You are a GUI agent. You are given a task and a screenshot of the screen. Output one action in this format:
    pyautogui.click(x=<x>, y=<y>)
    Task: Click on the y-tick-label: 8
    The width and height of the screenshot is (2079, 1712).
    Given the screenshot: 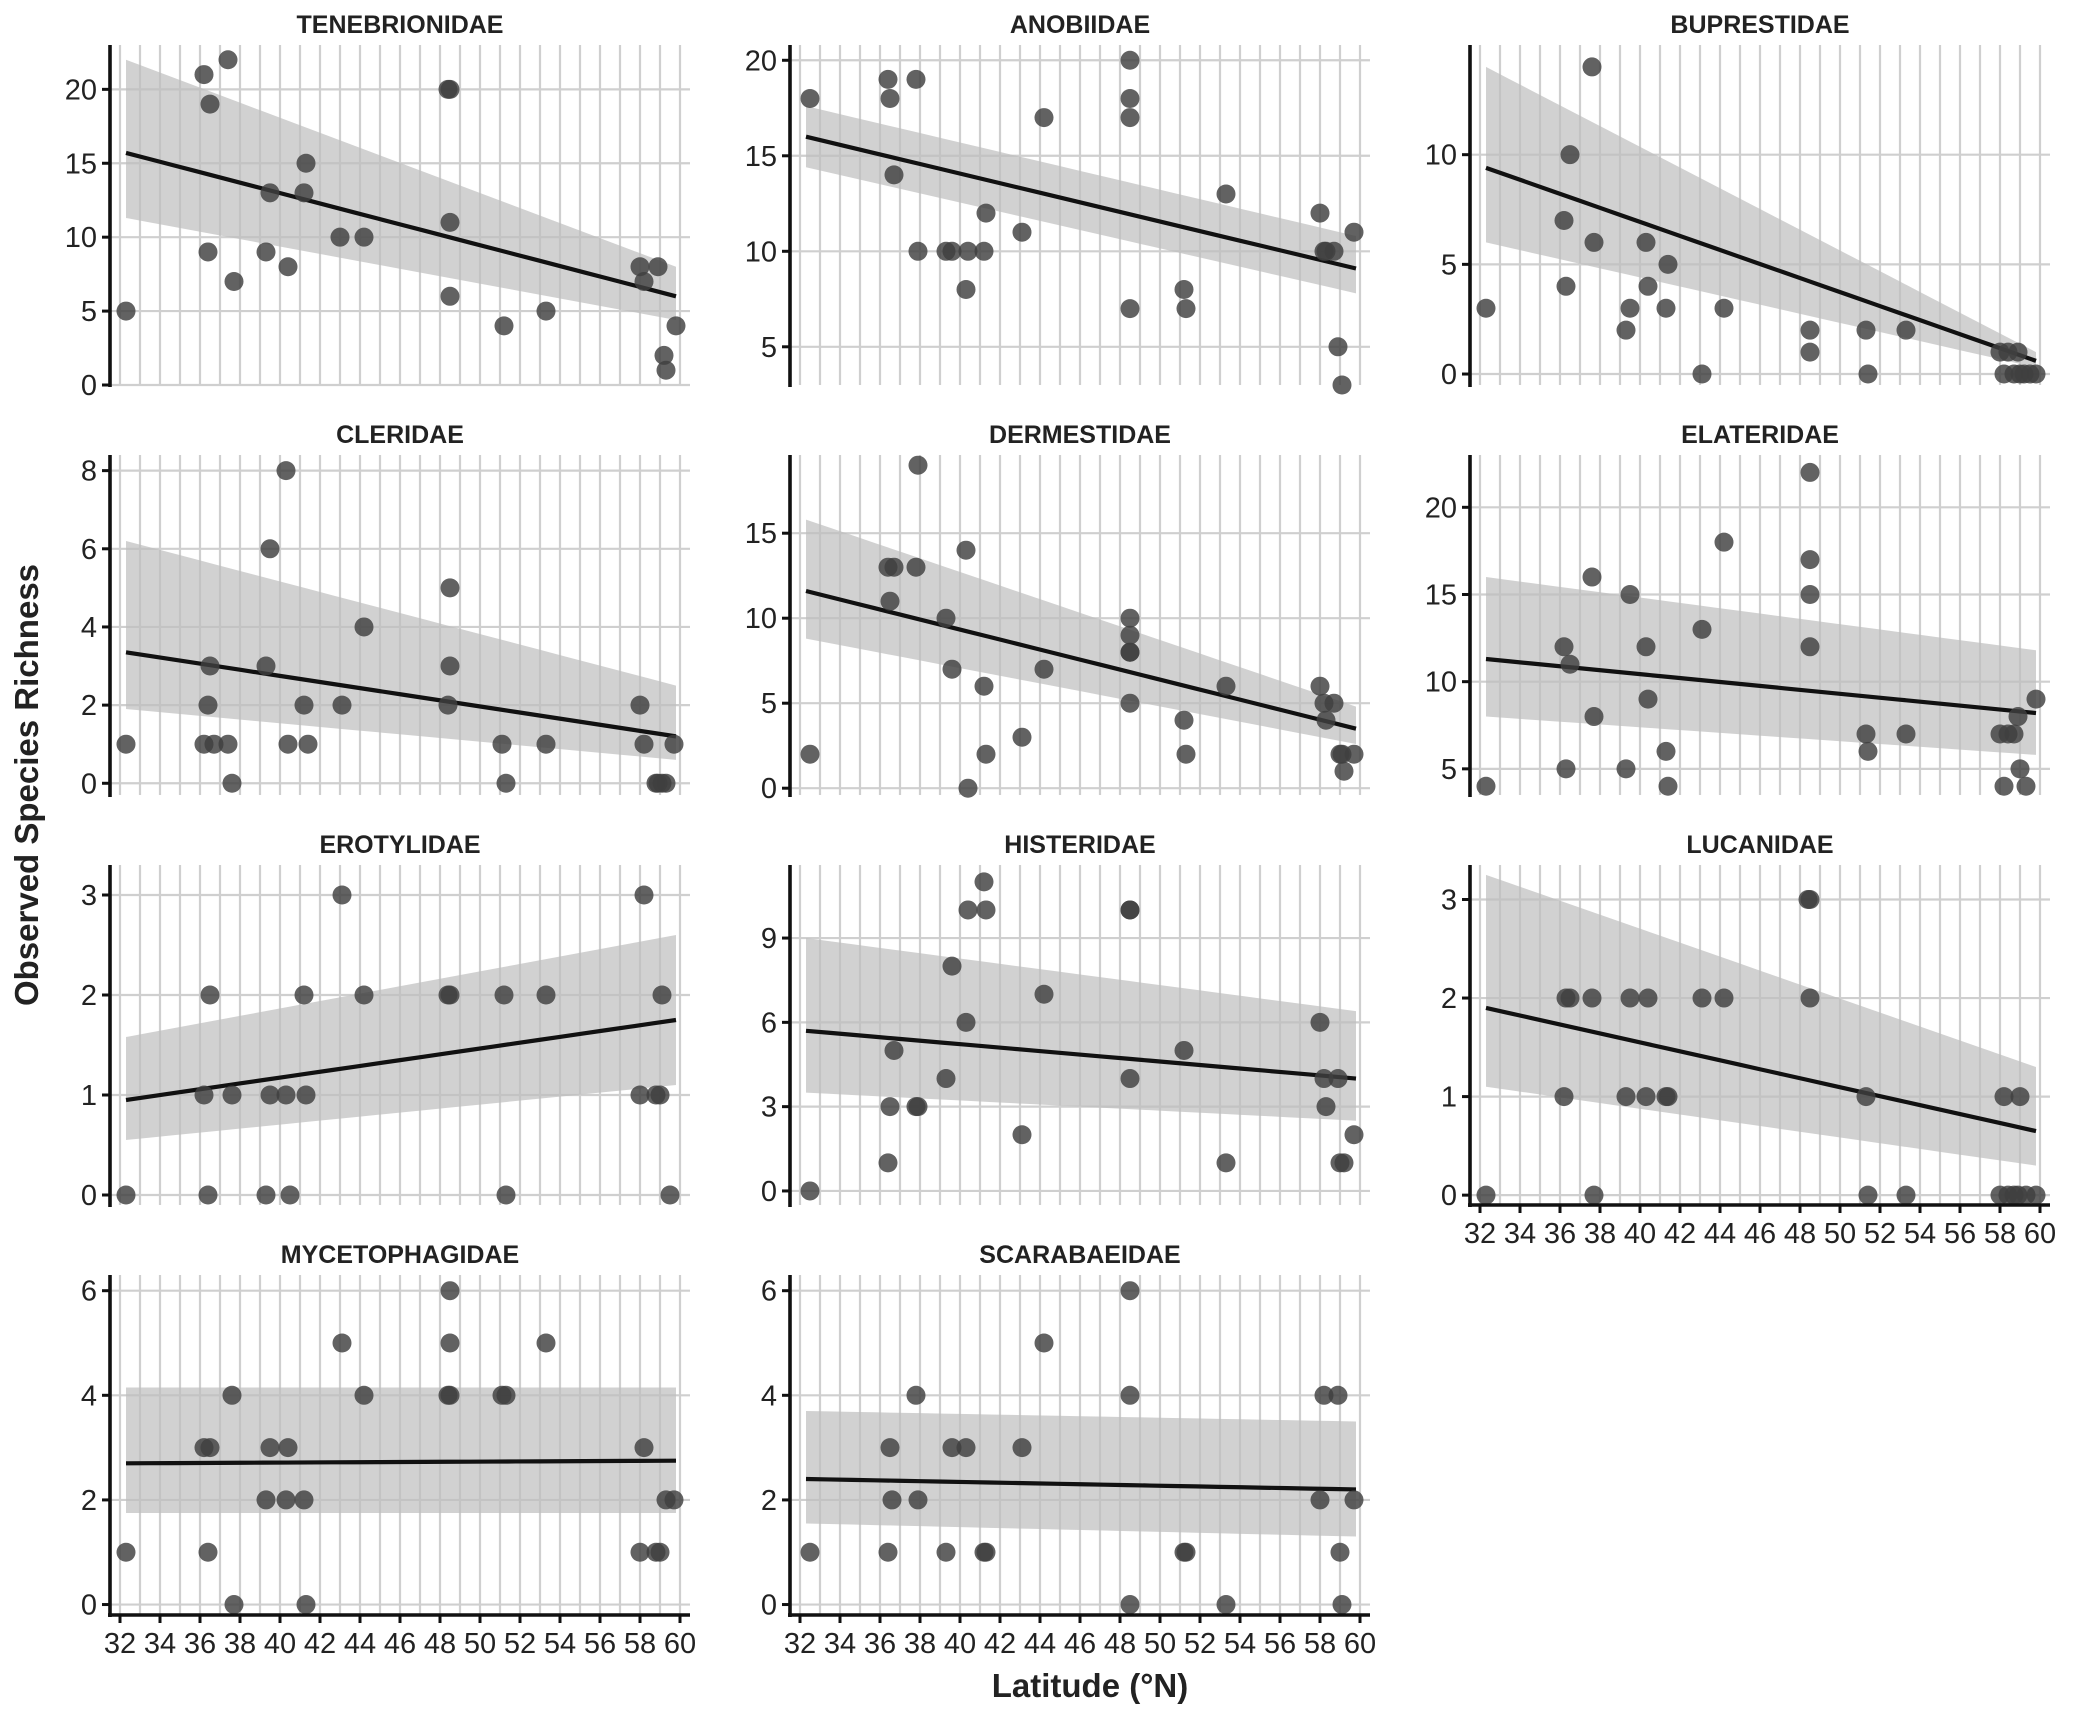 What is the action you would take?
    pyautogui.click(x=89, y=472)
    